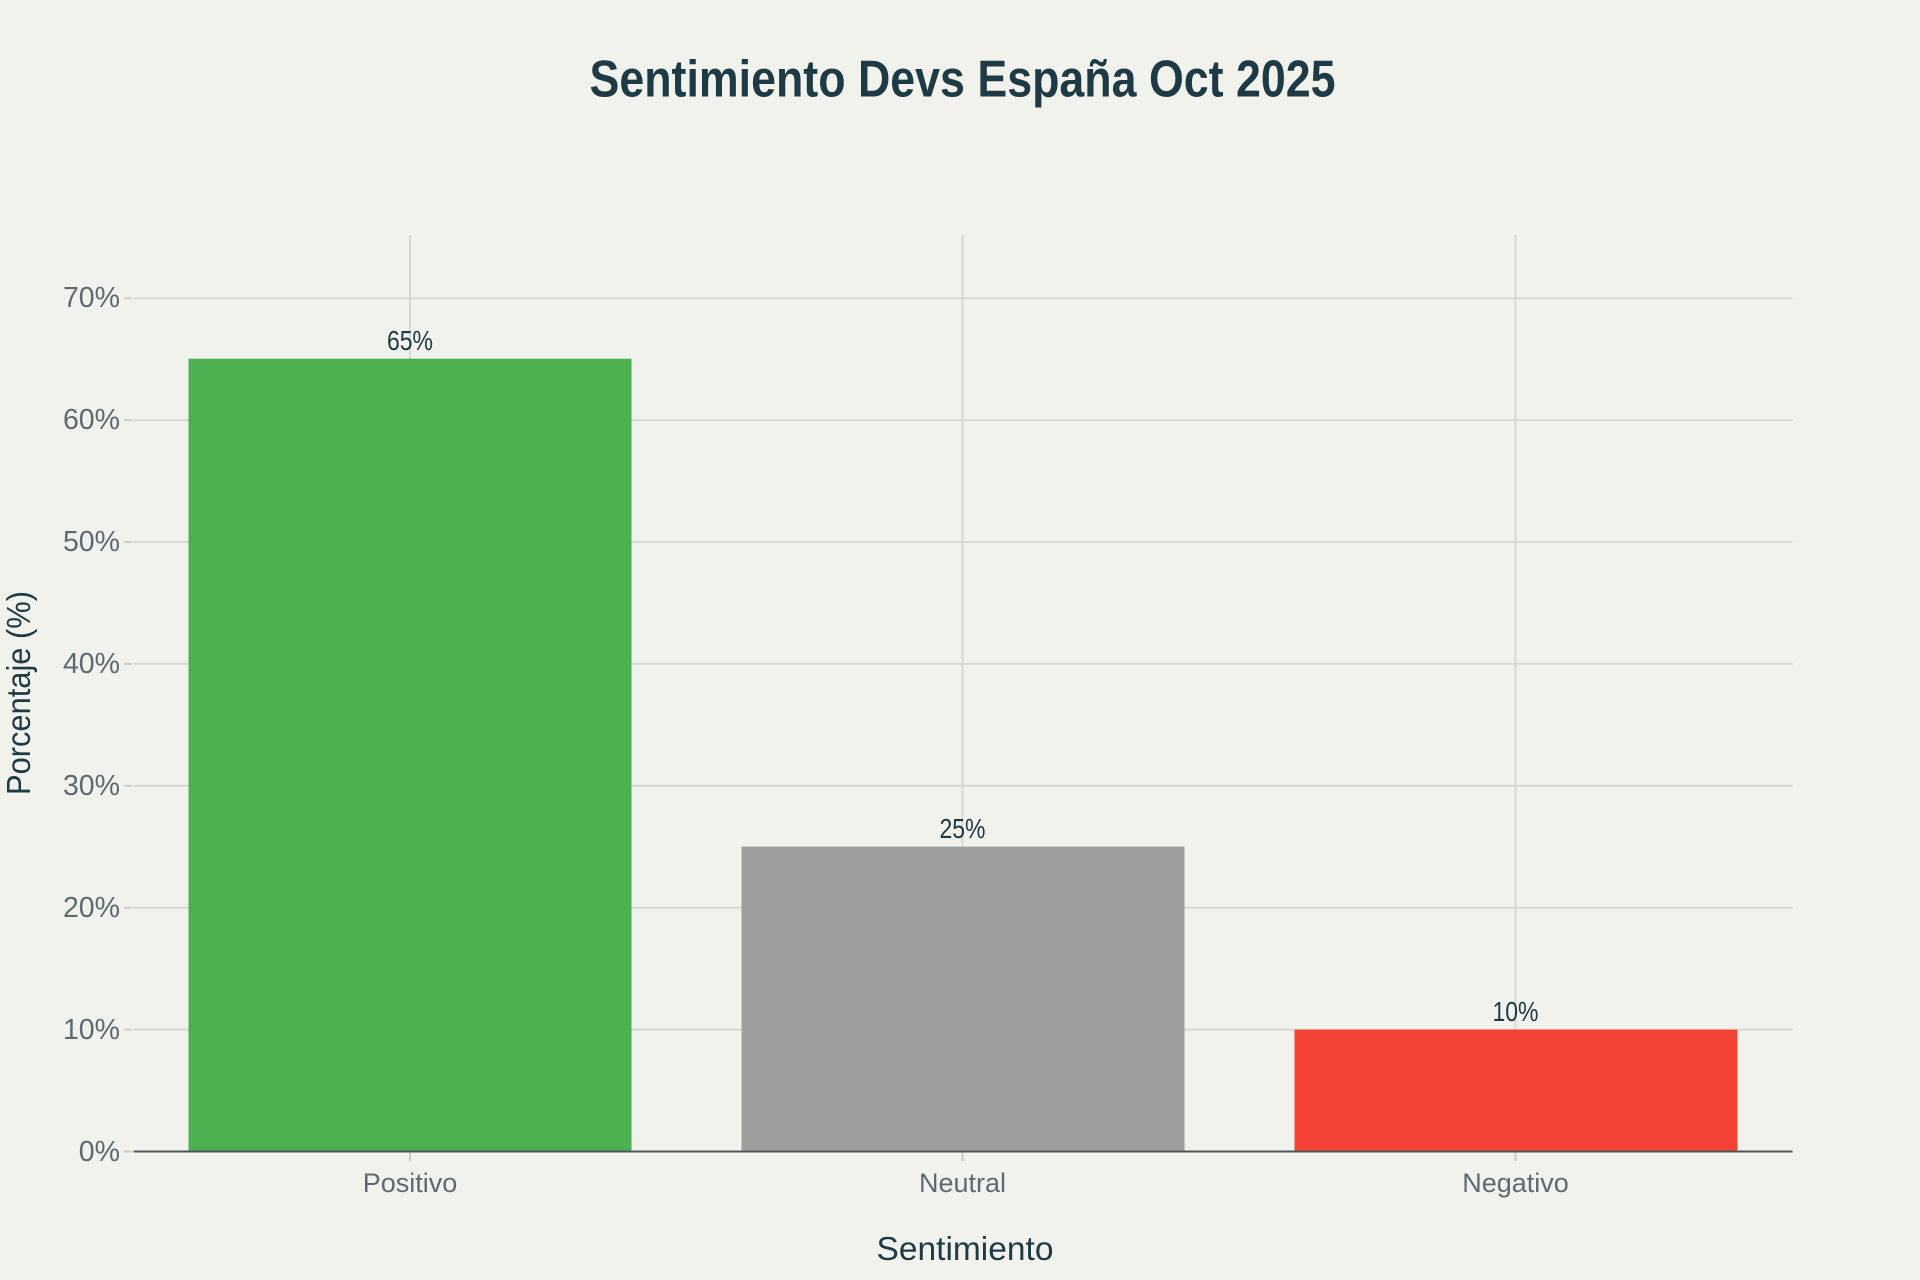  Describe the element at coordinates (19, 693) in the screenshot. I see `svg-text: Porcentaje (%)` at that location.